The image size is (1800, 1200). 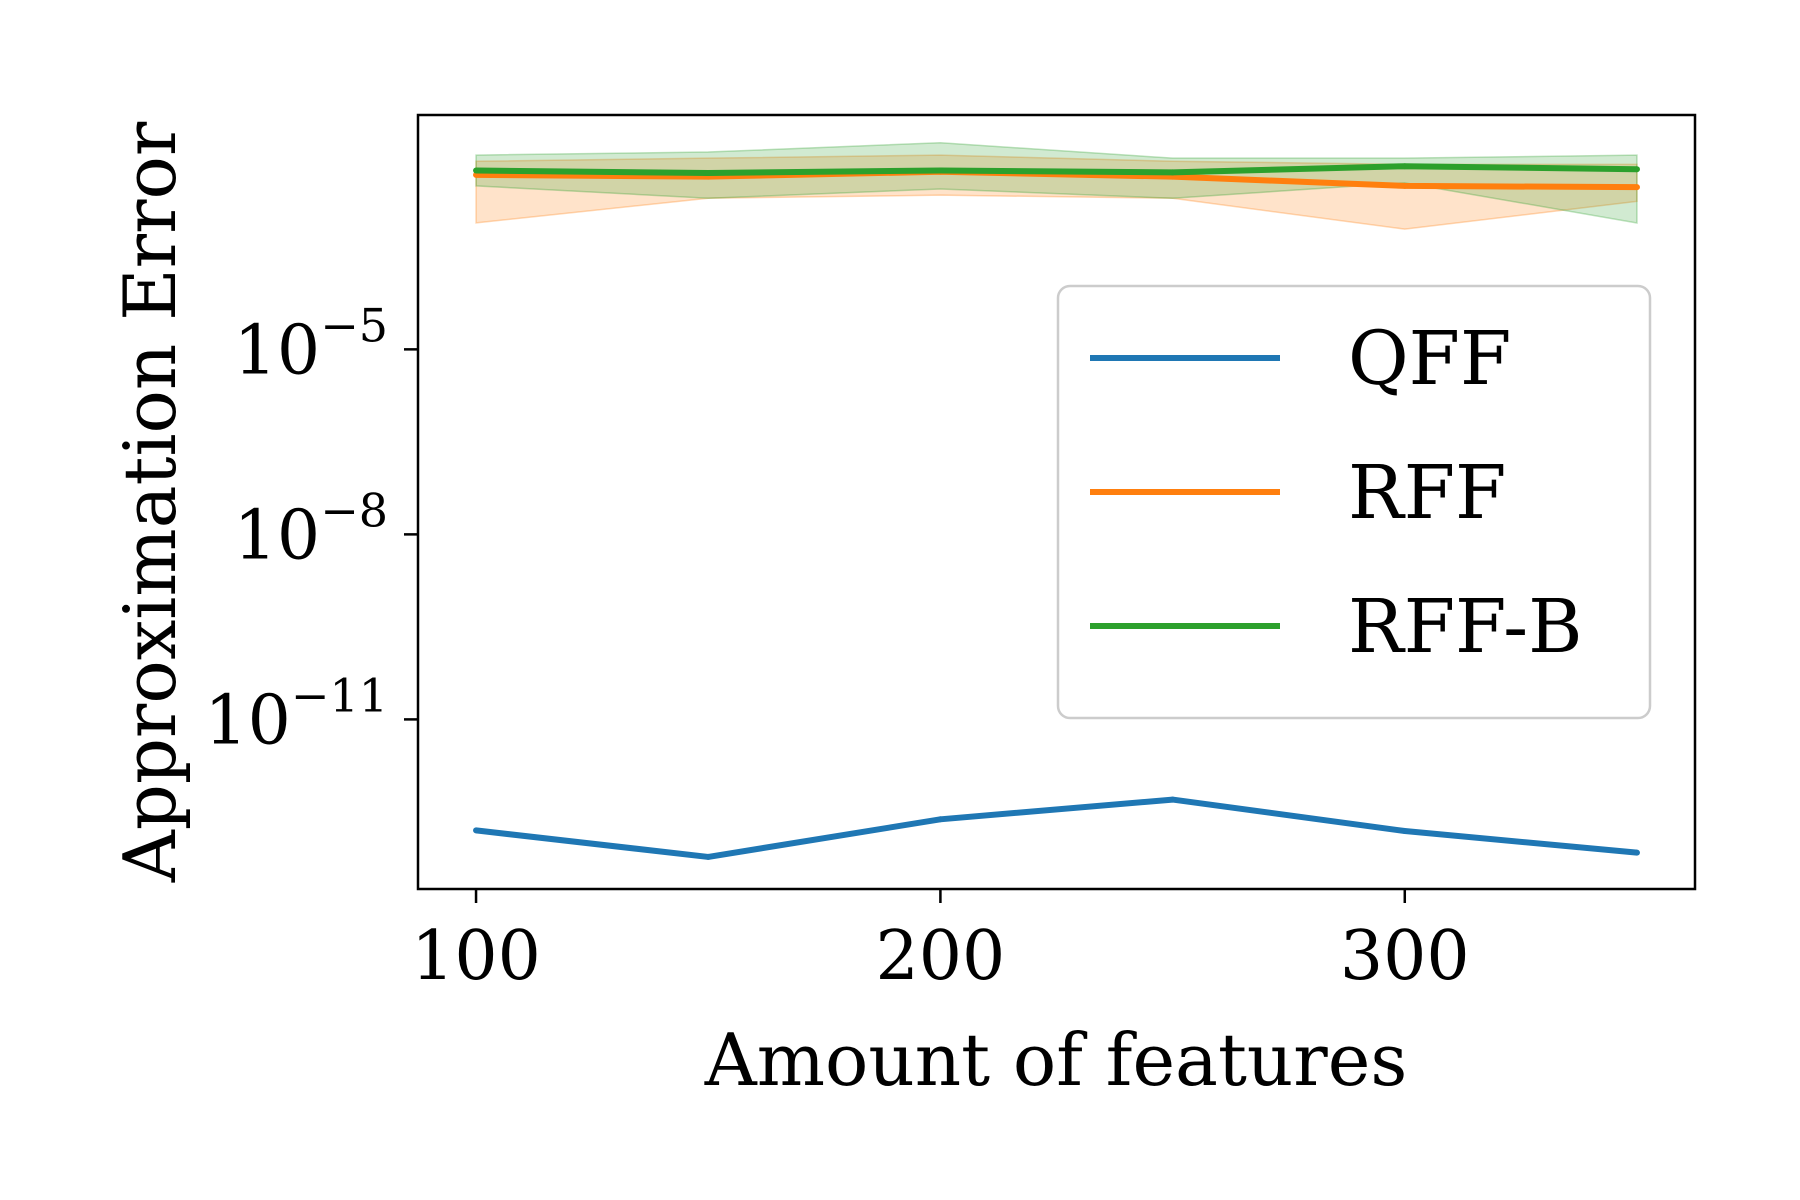 What do you see at coordinates (1056, 169) in the screenshot?
I see `line-rff-b` at bounding box center [1056, 169].